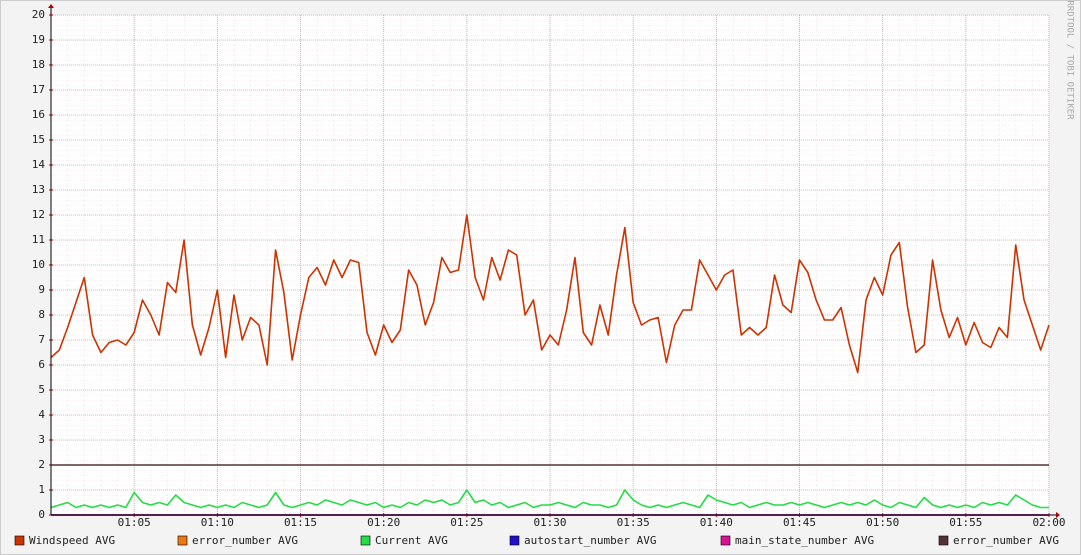  Describe the element at coordinates (38, 239) in the screenshot. I see `y-tick-label: 11` at that location.